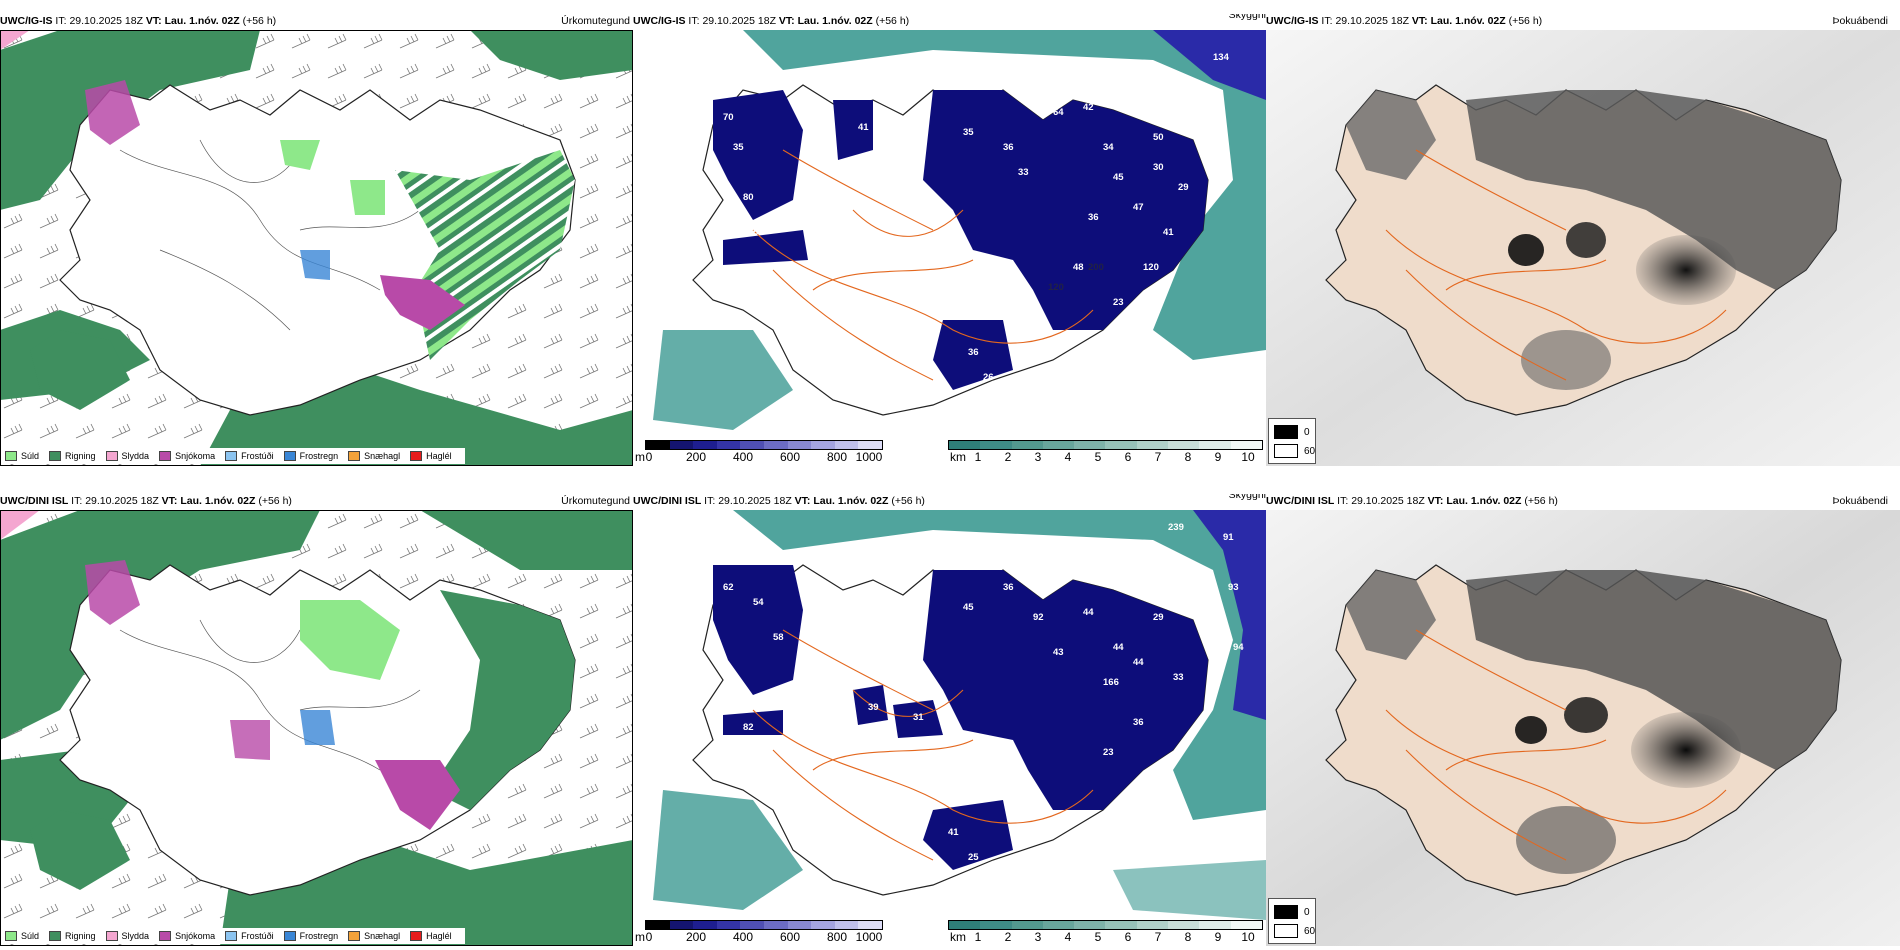 The width and height of the screenshot is (1900, 950). I want to click on roads, so click(1556, 265).